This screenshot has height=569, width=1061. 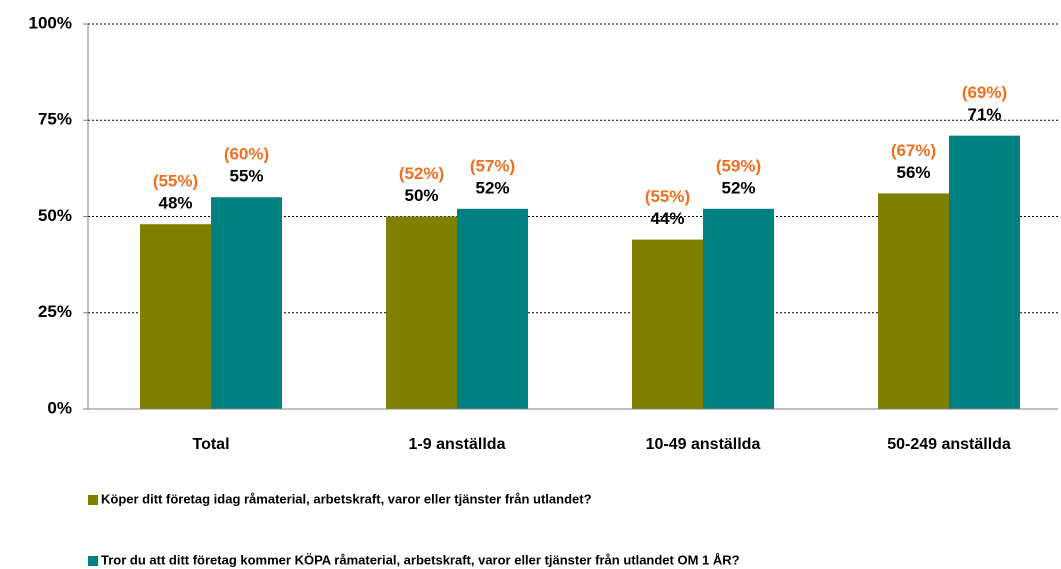 What do you see at coordinates (55, 215) in the screenshot?
I see `y-tick-label: 50%` at bounding box center [55, 215].